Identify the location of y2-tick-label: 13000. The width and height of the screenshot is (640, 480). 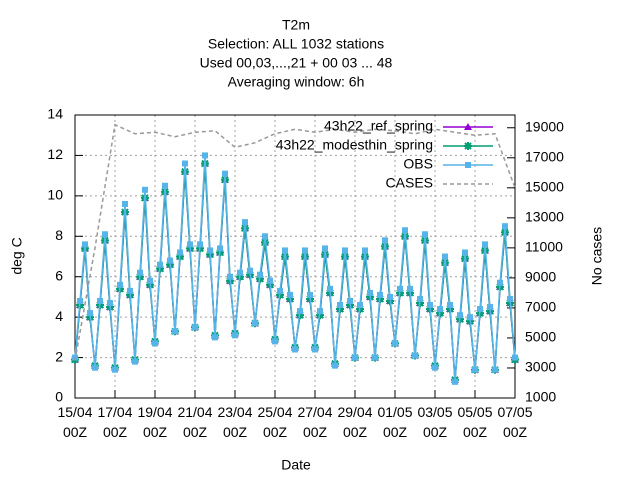
(544, 217).